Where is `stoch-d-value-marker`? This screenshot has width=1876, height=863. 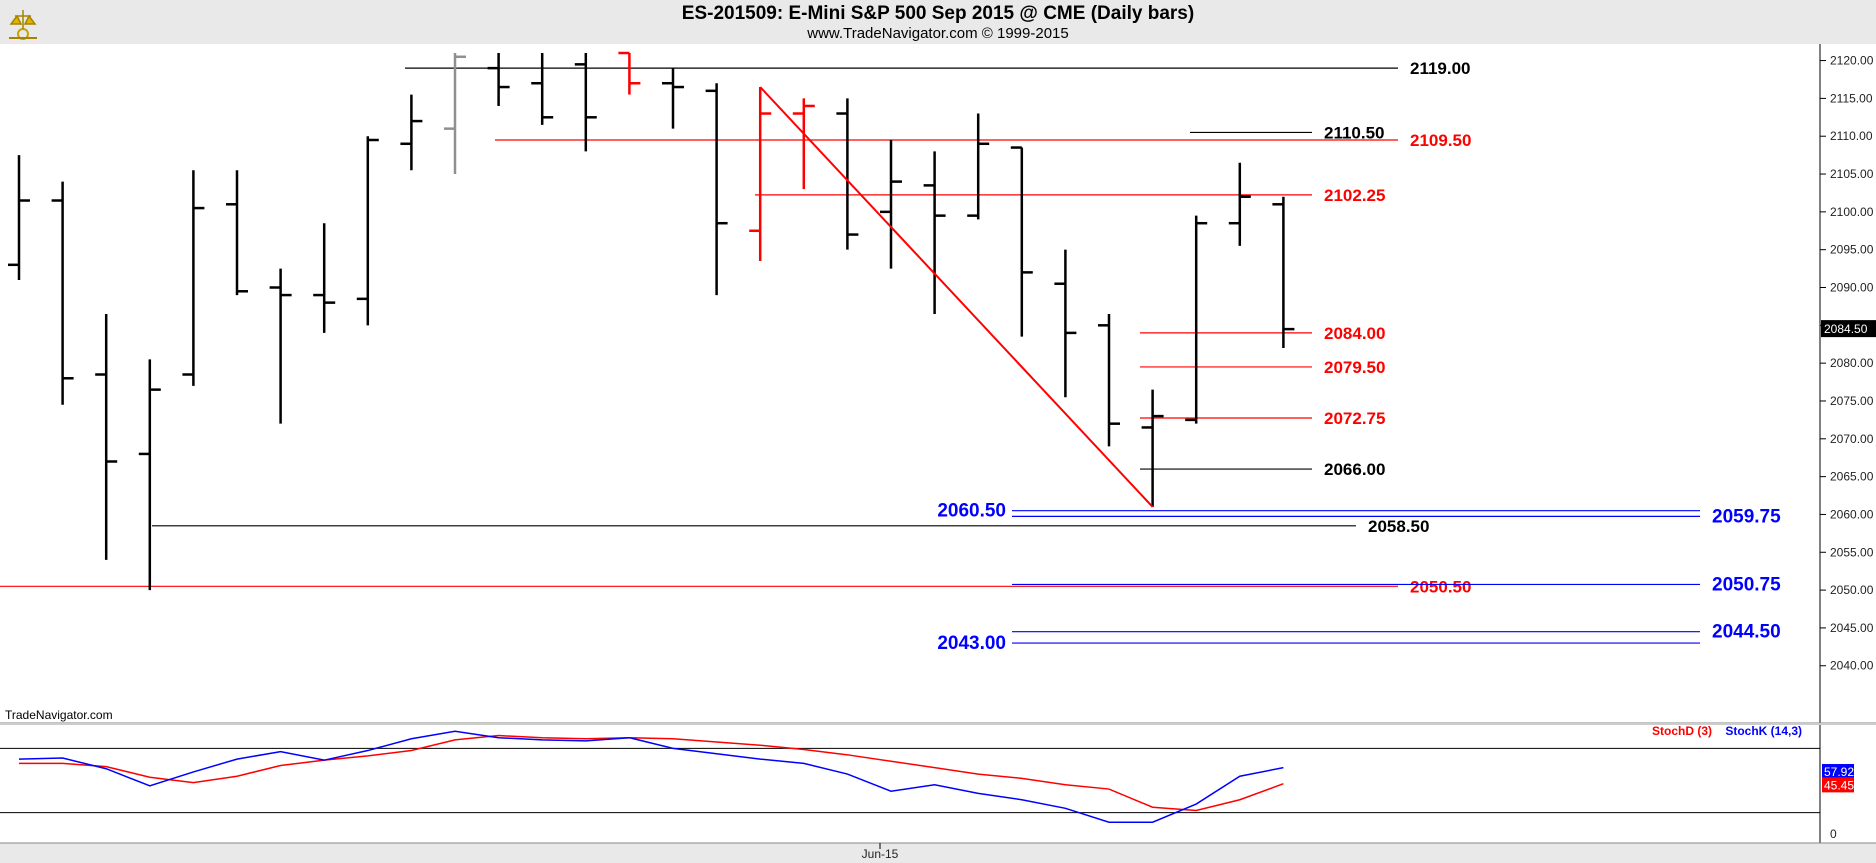
stoch-d-value-marker is located at coordinates (1838, 785).